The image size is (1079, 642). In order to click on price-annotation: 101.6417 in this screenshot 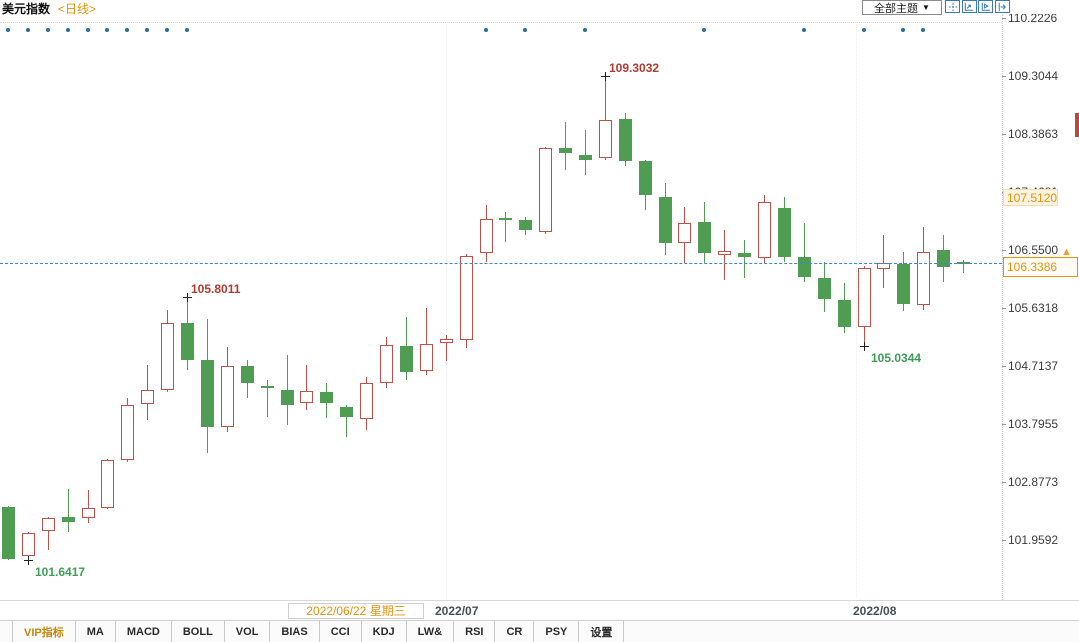, I will do `click(60, 572)`.